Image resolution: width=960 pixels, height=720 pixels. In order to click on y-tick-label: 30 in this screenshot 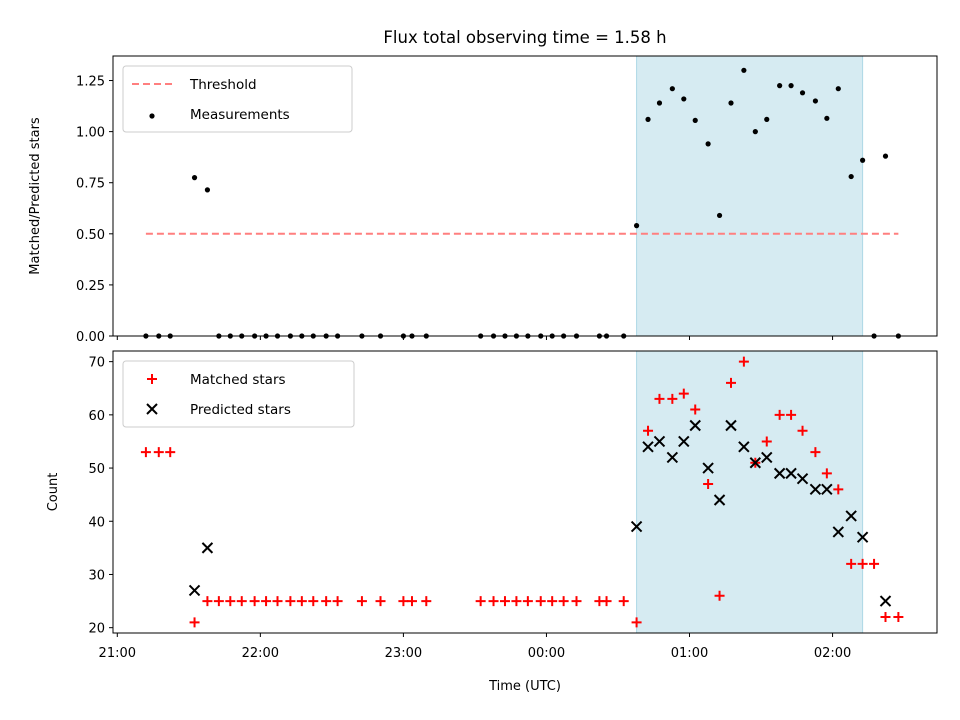, I will do `click(96, 575)`.